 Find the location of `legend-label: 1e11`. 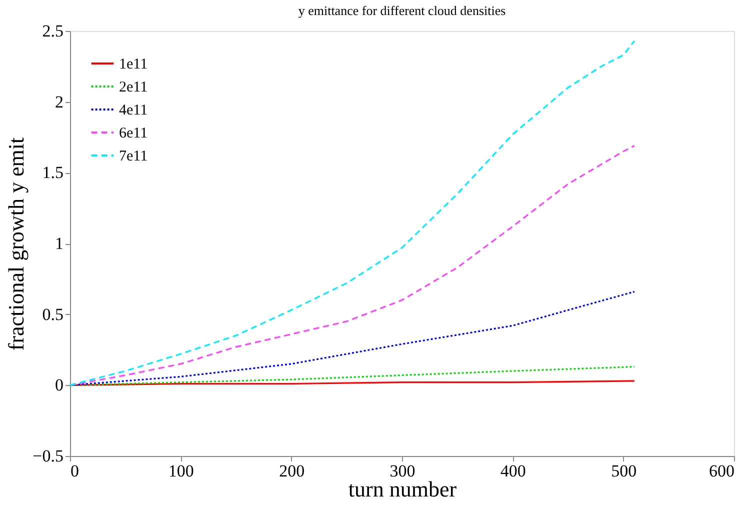

legend-label: 1e11 is located at coordinates (133, 64).